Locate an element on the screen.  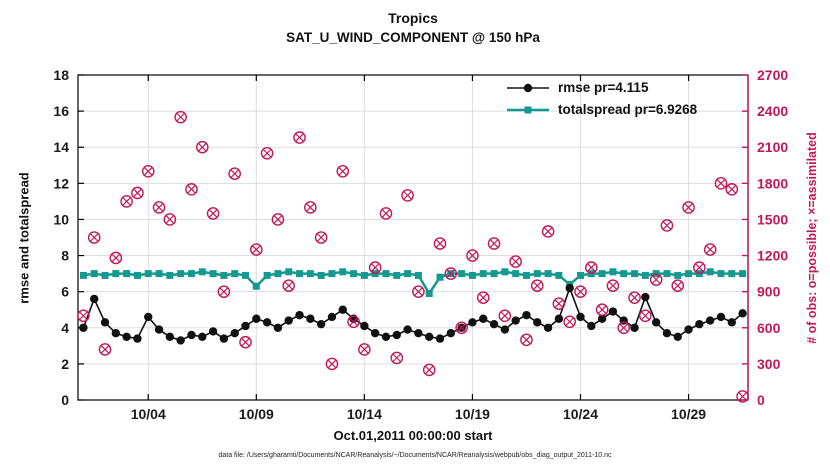
y-left-tick-label: 4 is located at coordinates (65, 328).